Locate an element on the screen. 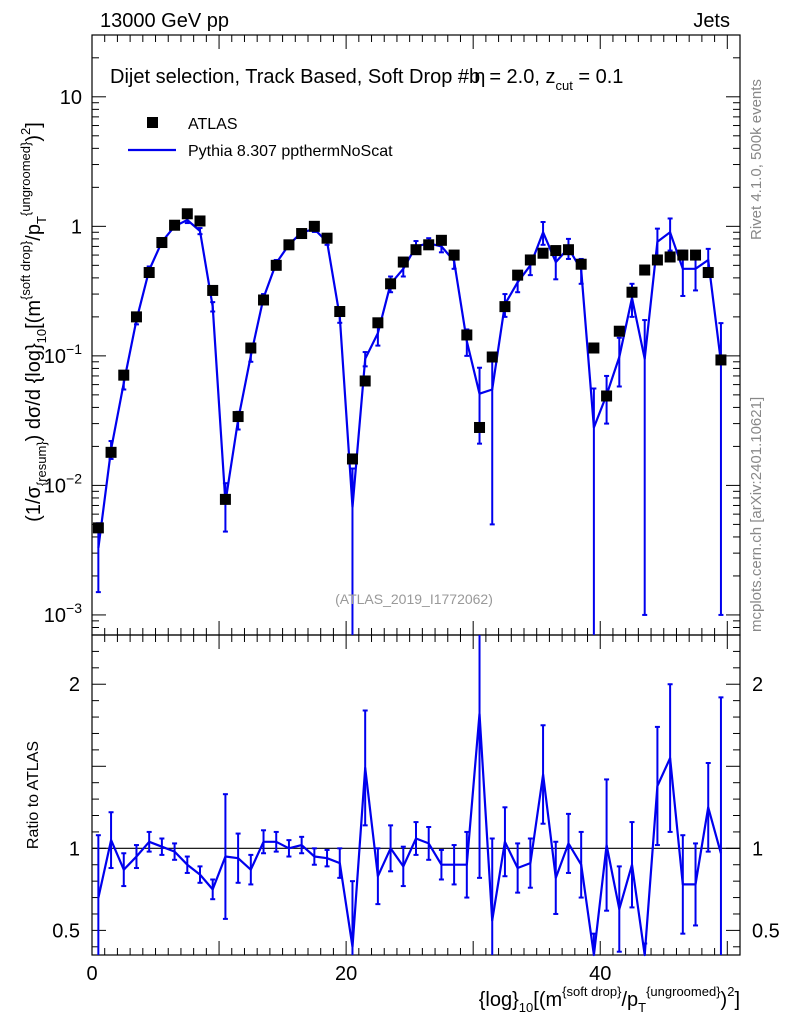  main-y-tick-label: 10⁻¹ is located at coordinates (63, 354).